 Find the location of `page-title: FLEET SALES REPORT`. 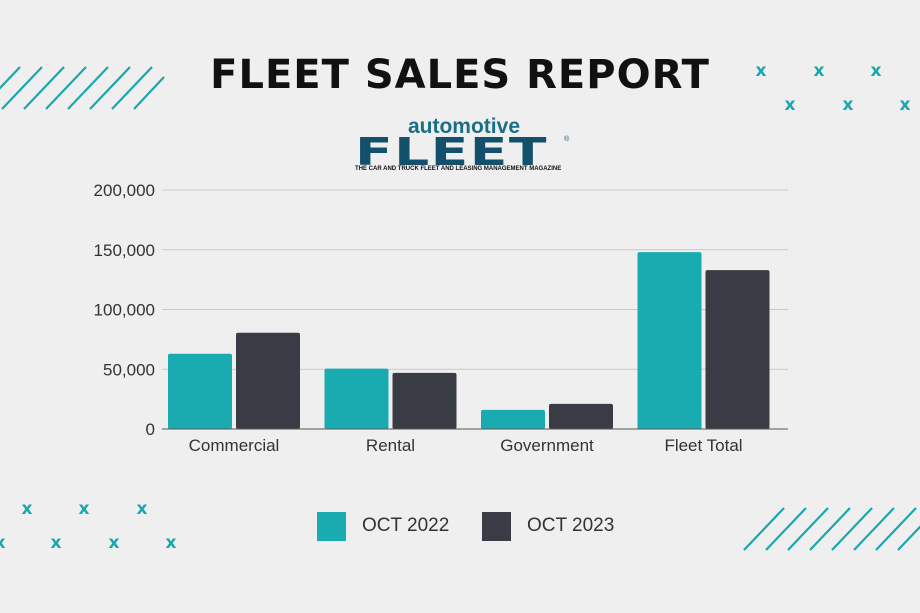

page-title: FLEET SALES REPORT is located at coordinates (460, 75).